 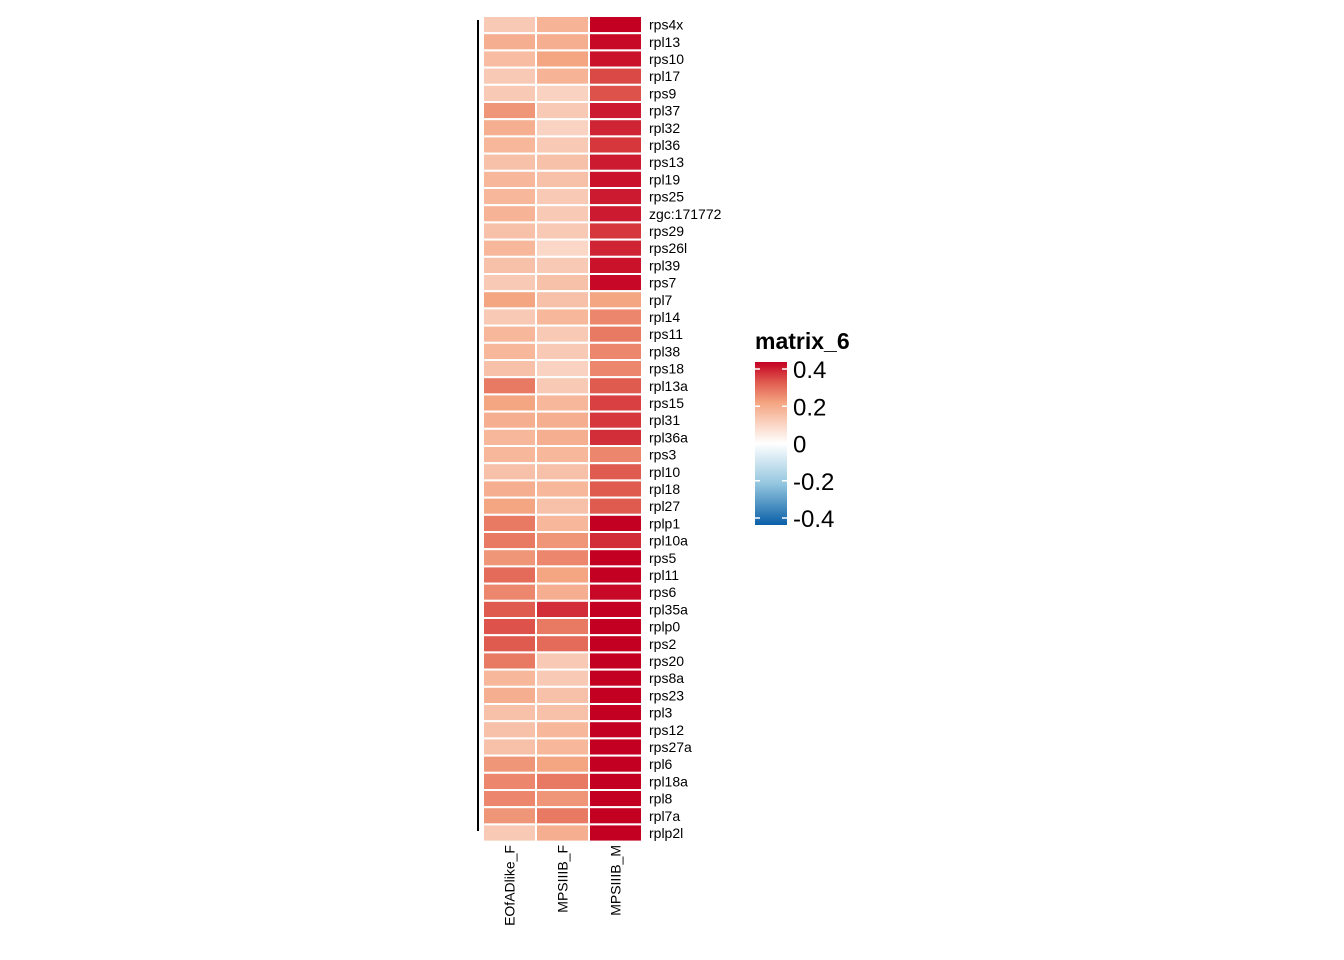 What do you see at coordinates (802, 341) in the screenshot?
I see `legend-title: matrix_6` at bounding box center [802, 341].